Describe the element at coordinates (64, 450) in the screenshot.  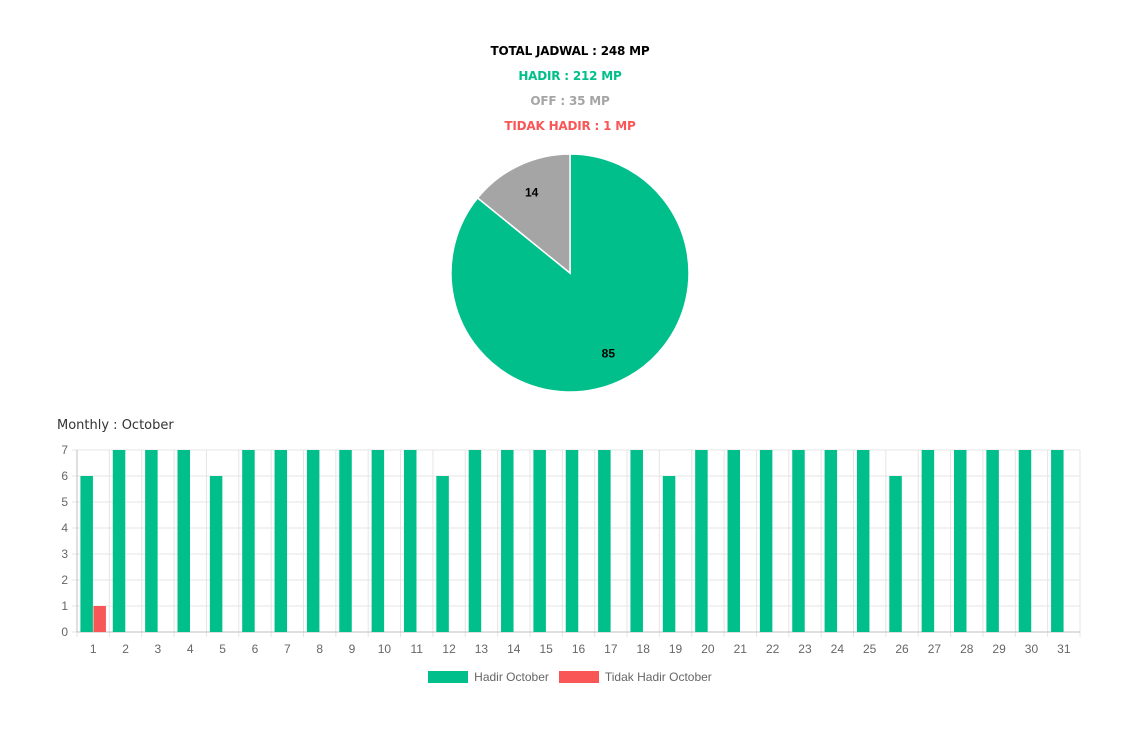
I see `y-tick-label: 7` at that location.